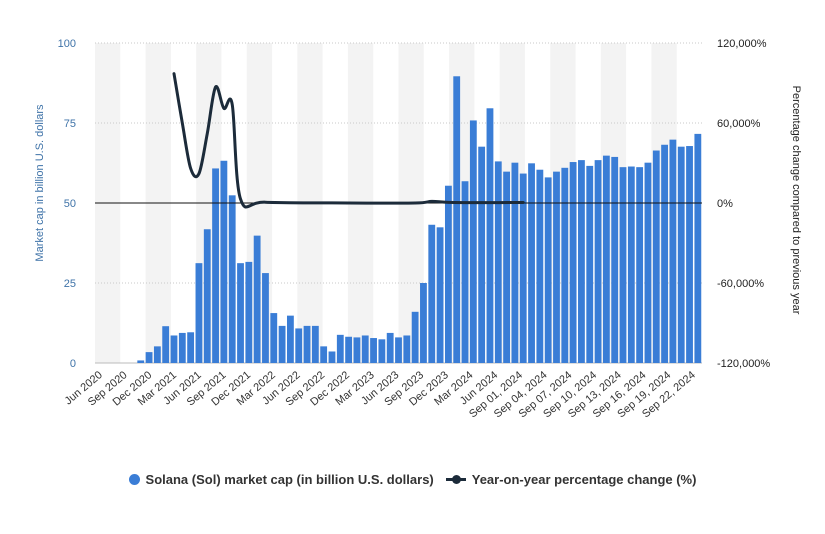 Image resolution: width=825 pixels, height=534 pixels. Describe the element at coordinates (584, 479) in the screenshot. I see `legend-label-yoy: Year-on-year percentage change (%)` at that location.